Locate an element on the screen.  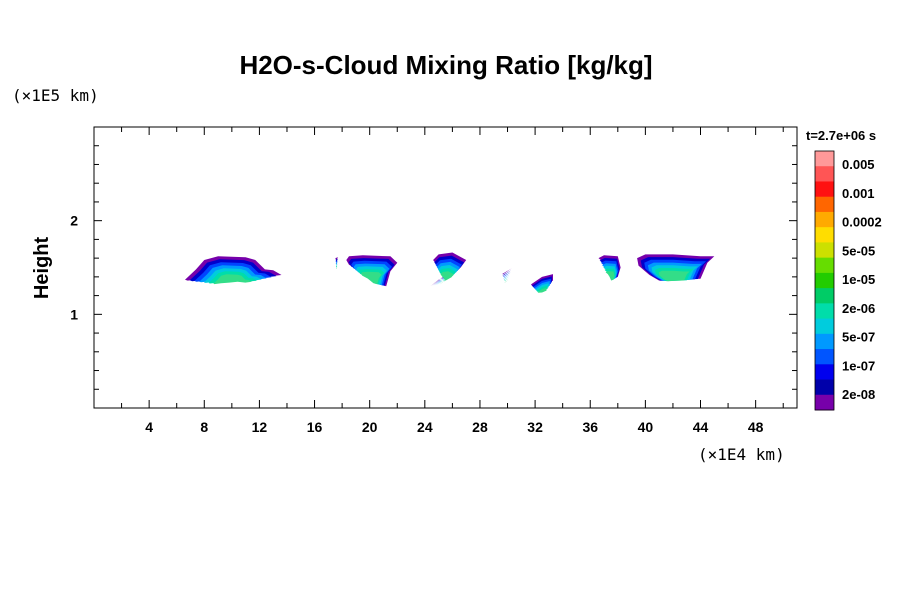
colorbar-label: 2e-08 is located at coordinates (858, 394).